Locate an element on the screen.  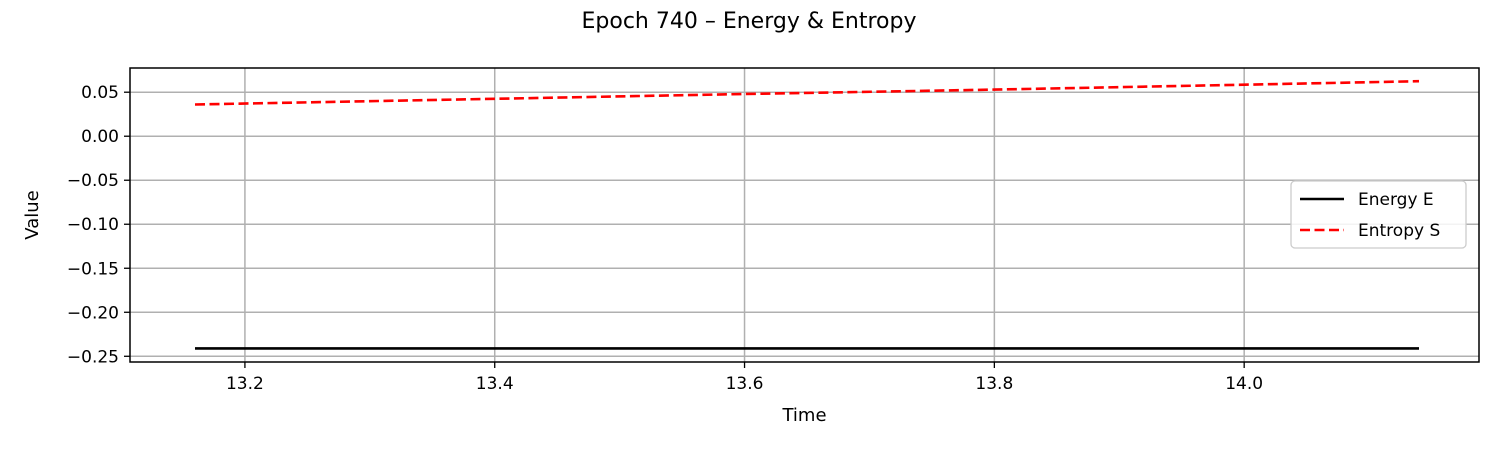
x-tick-label: 13.4 is located at coordinates (495, 384).